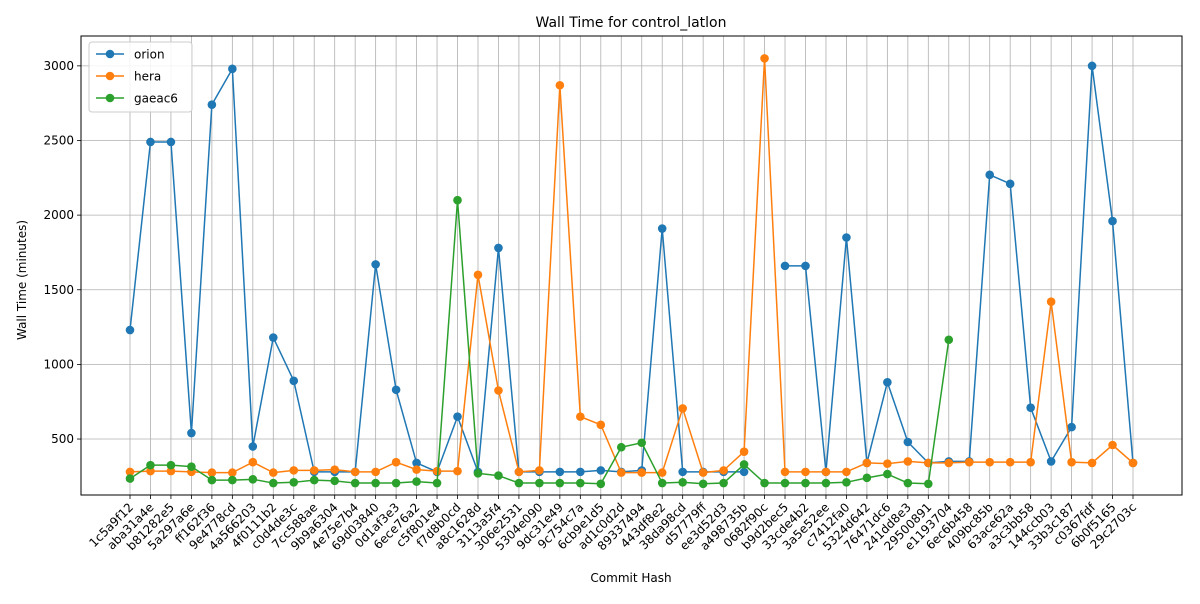 The height and width of the screenshot is (604, 1200). What do you see at coordinates (62, 439) in the screenshot?
I see `y-tick-label: 500` at bounding box center [62, 439].